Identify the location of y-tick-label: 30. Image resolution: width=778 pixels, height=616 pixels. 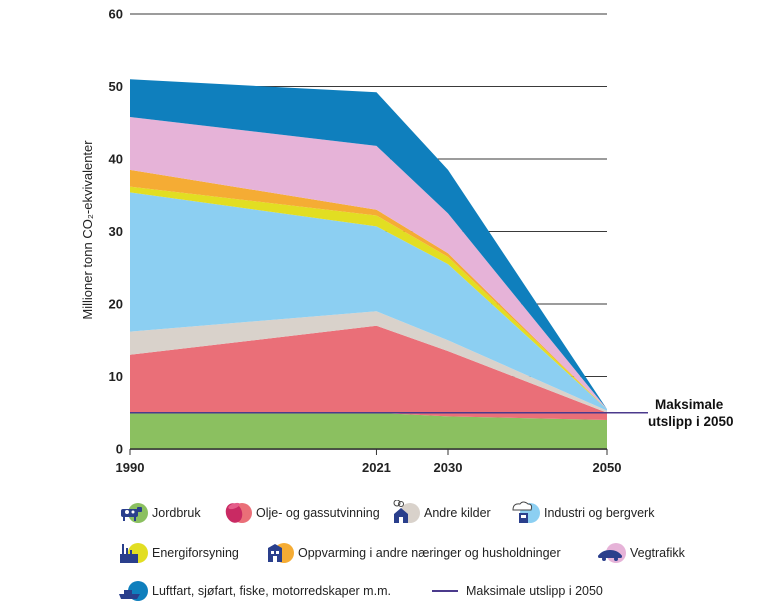
(116, 231).